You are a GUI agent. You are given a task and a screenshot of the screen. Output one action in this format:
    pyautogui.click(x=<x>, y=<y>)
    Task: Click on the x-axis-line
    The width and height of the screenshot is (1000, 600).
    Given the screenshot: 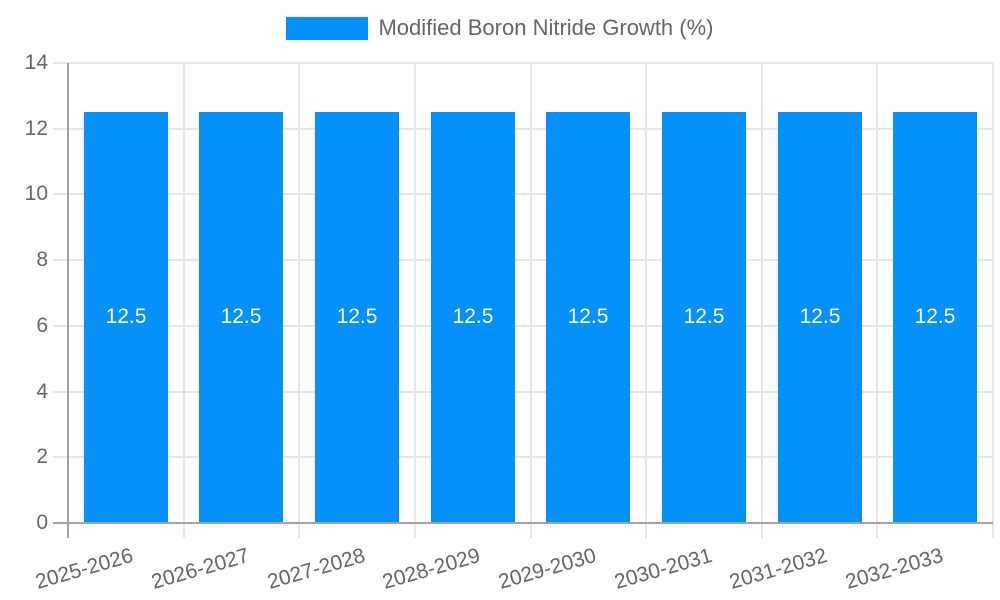 What is the action you would take?
    pyautogui.click(x=530, y=523)
    